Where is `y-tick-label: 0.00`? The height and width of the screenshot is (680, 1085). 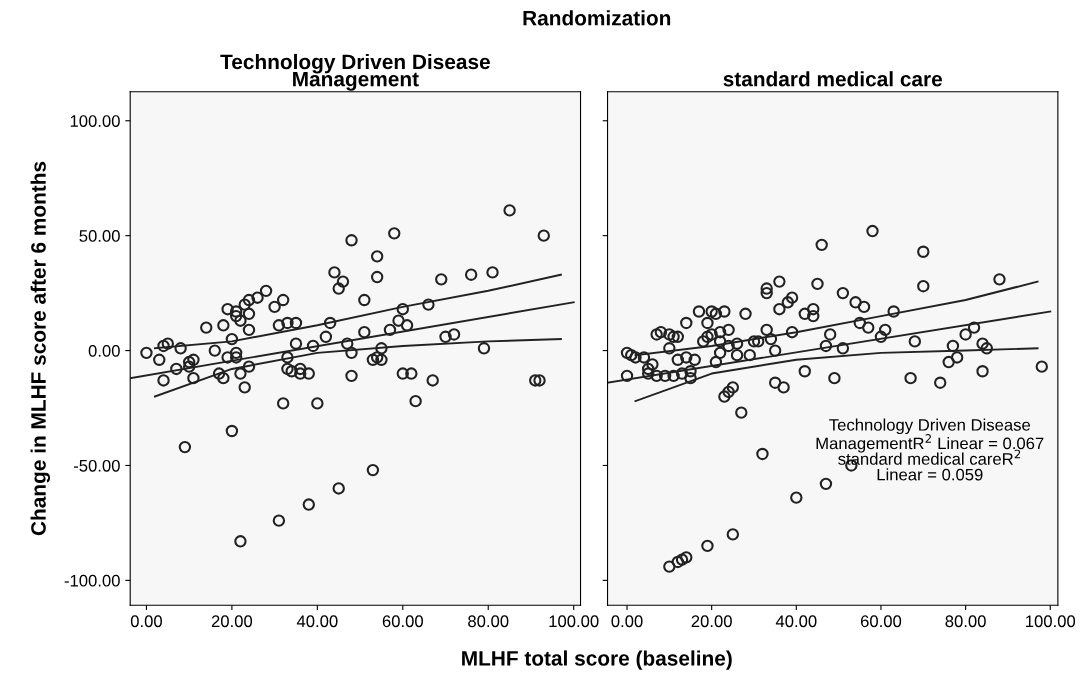
y-tick-label: 0.00 is located at coordinates (104, 350).